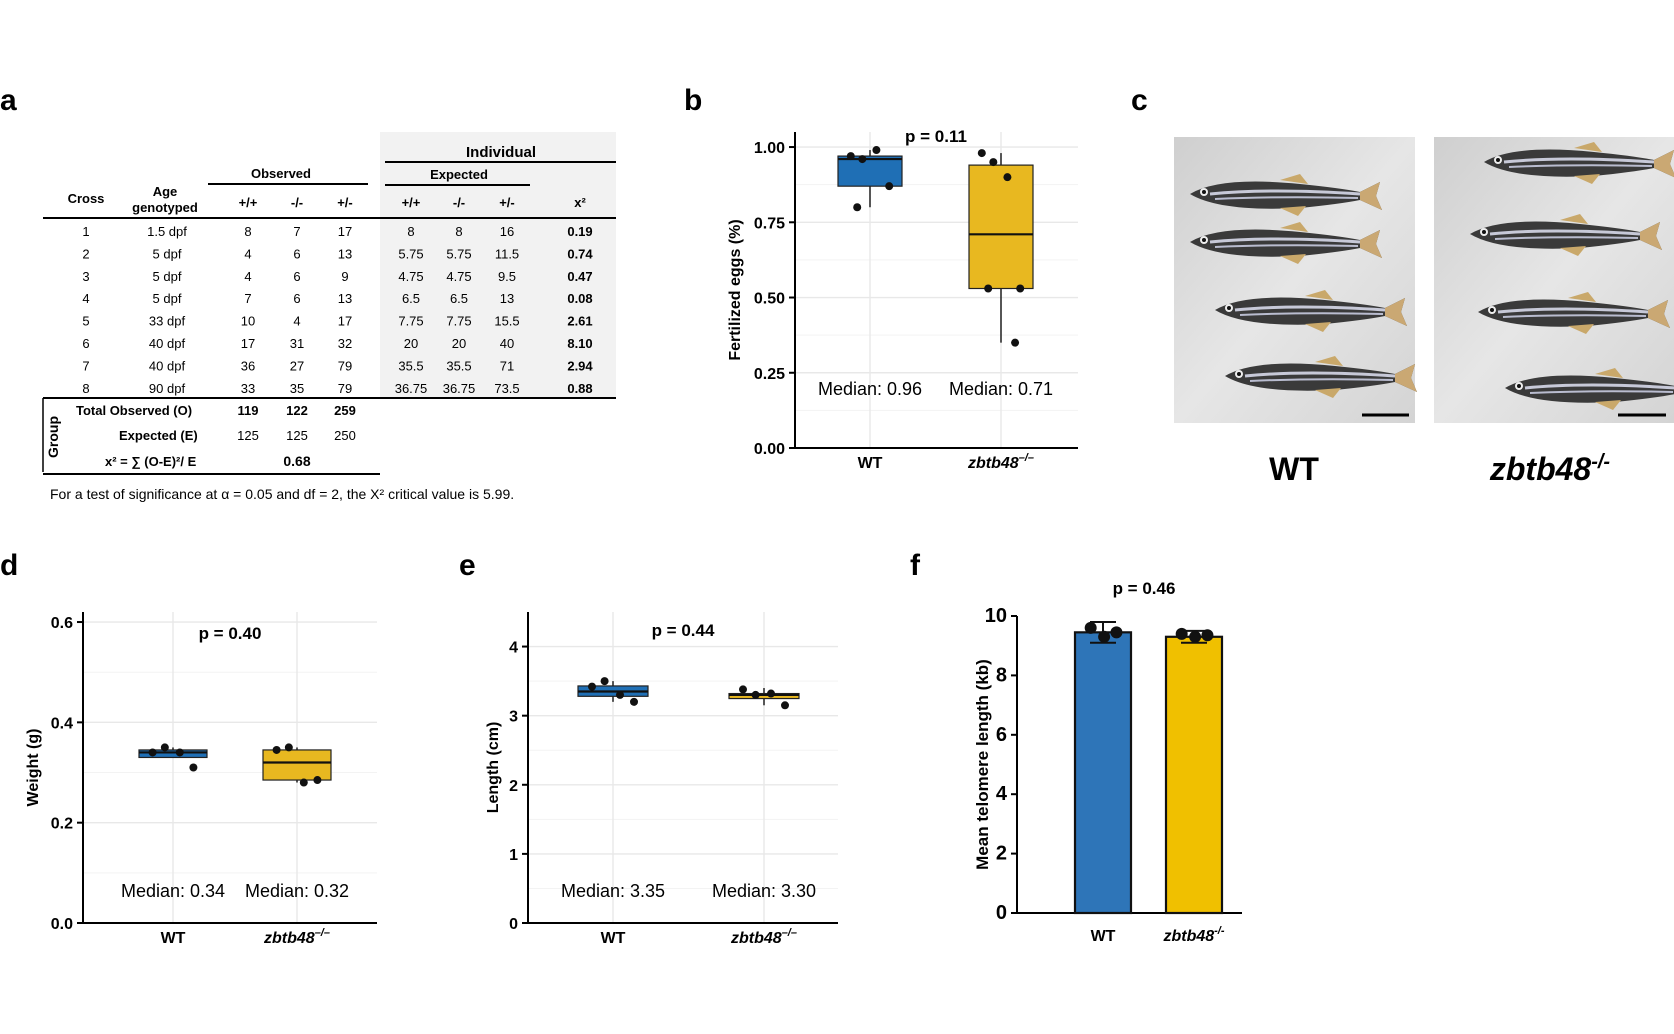 Image resolution: width=1674 pixels, height=1034 pixels. What do you see at coordinates (580, 365) in the screenshot?
I see `cell-chi: 2.94` at bounding box center [580, 365].